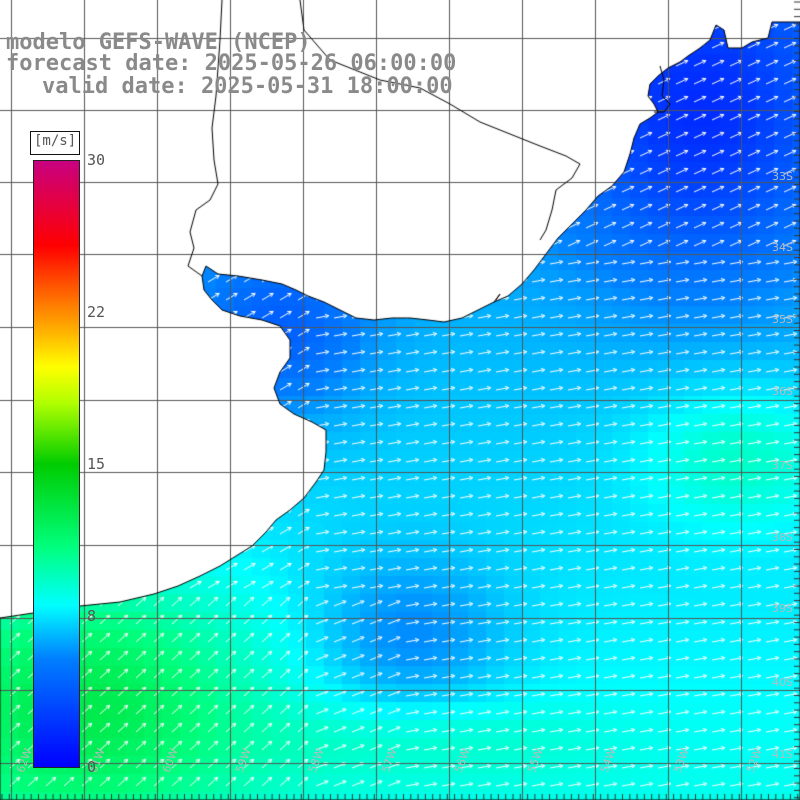  Describe the element at coordinates (782, 176) in the screenshot. I see `lat-label: 33S` at that location.